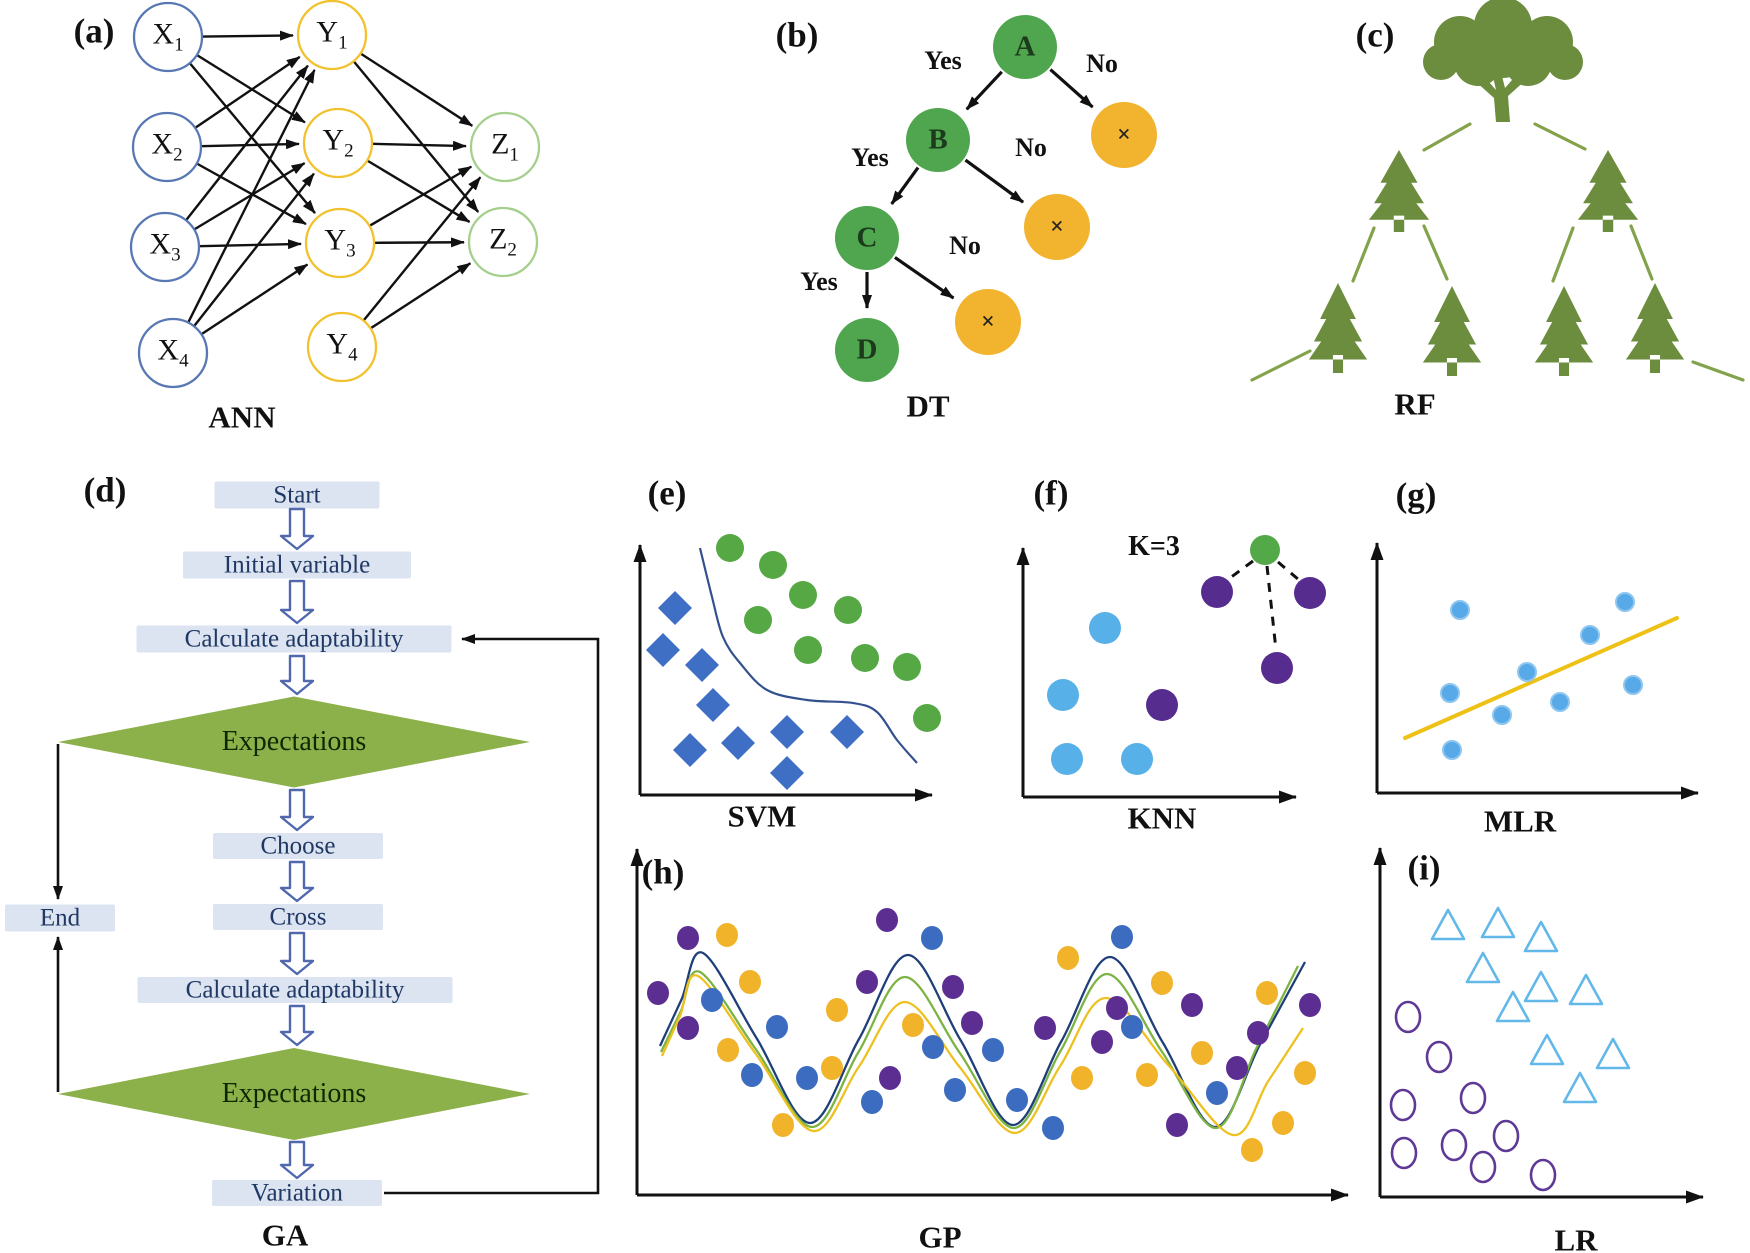 The image size is (1750, 1253). What do you see at coordinates (242, 417) in the screenshot?
I see `panel-label-ann: ANN` at bounding box center [242, 417].